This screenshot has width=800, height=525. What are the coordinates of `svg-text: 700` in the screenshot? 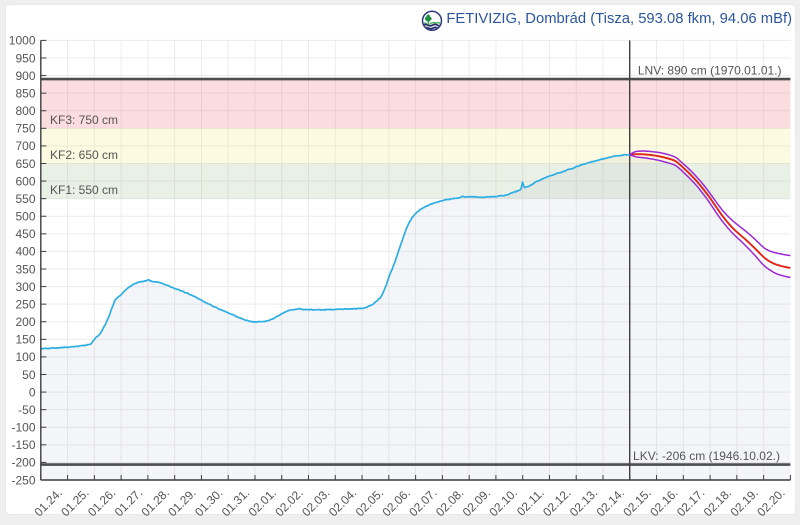 It's located at (25, 146).